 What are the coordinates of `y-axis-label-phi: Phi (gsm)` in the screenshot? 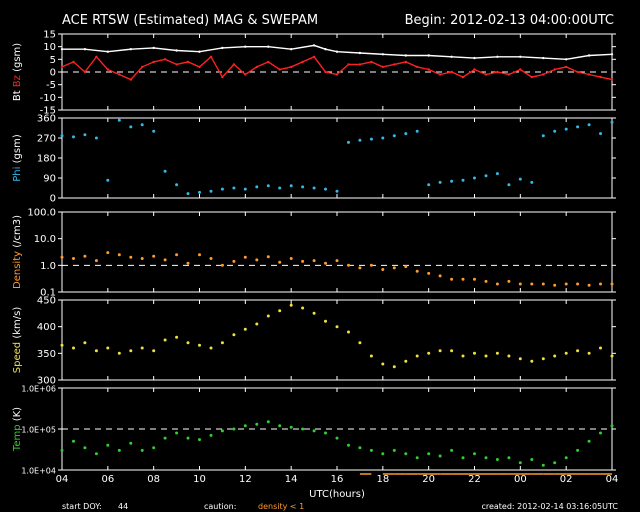 It's located at (17, 158).